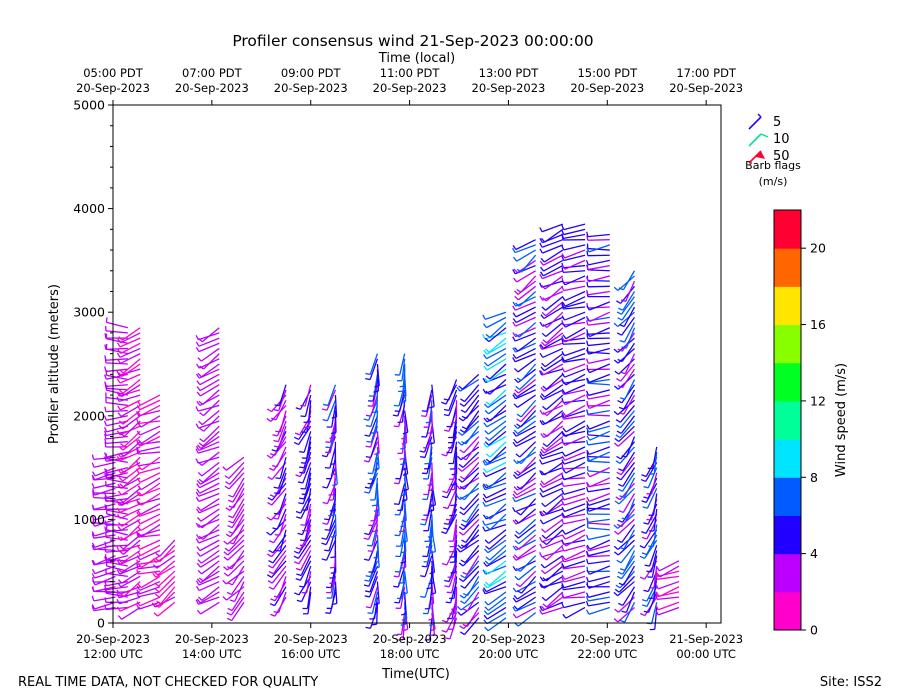 The width and height of the screenshot is (900, 700). I want to click on colorbar-segment, so click(787, 267).